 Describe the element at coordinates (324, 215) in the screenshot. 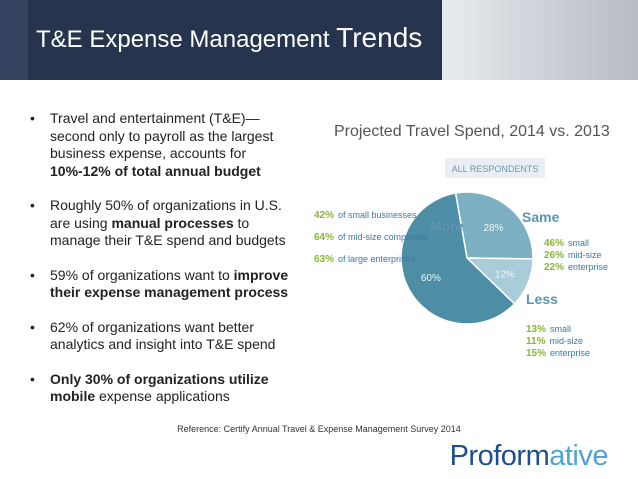

I see `breakdown-pct: 42%` at that location.